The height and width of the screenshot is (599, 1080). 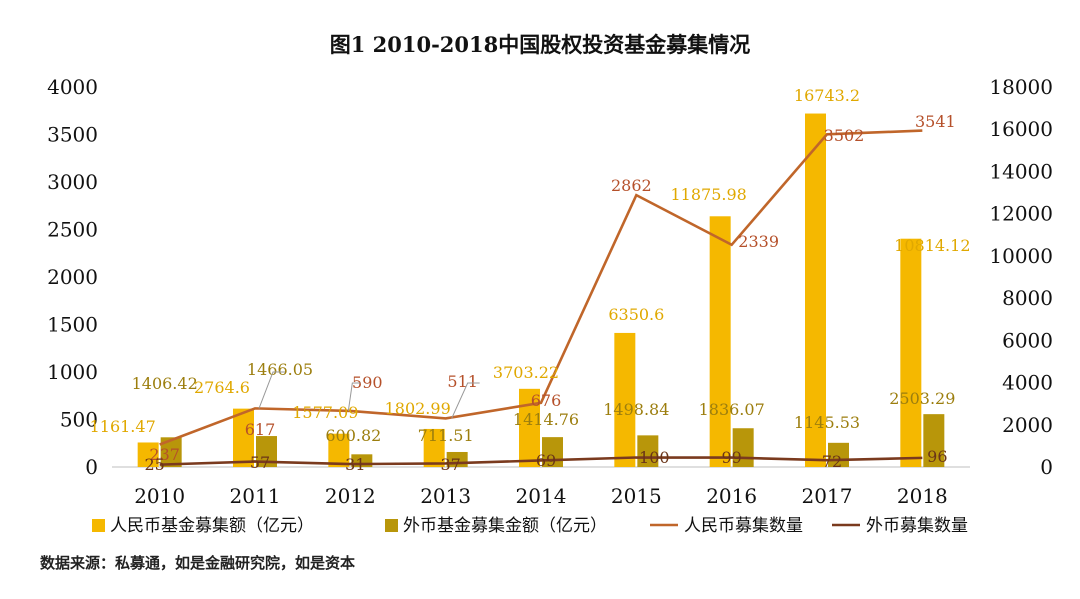 I want to click on label-rmb-amount: 3703.22, so click(x=526, y=372).